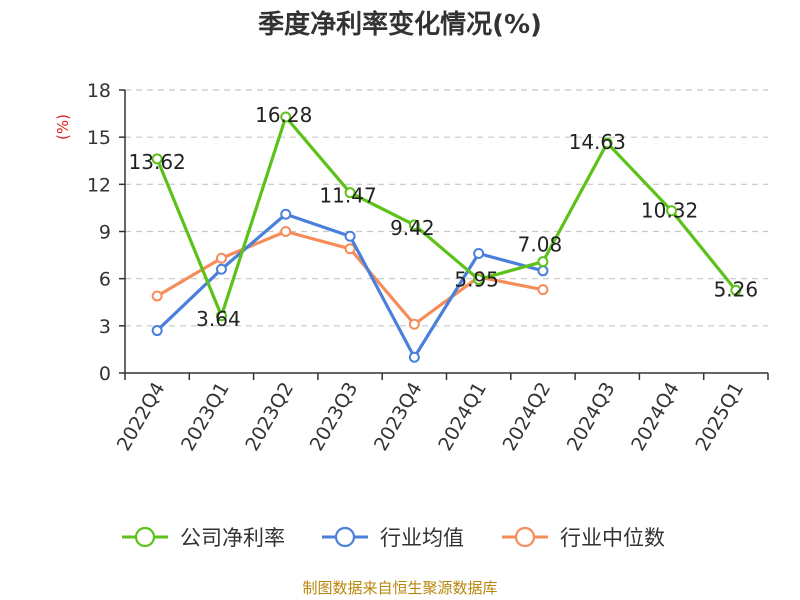  I want to click on data-label: 10.32, so click(669, 211).